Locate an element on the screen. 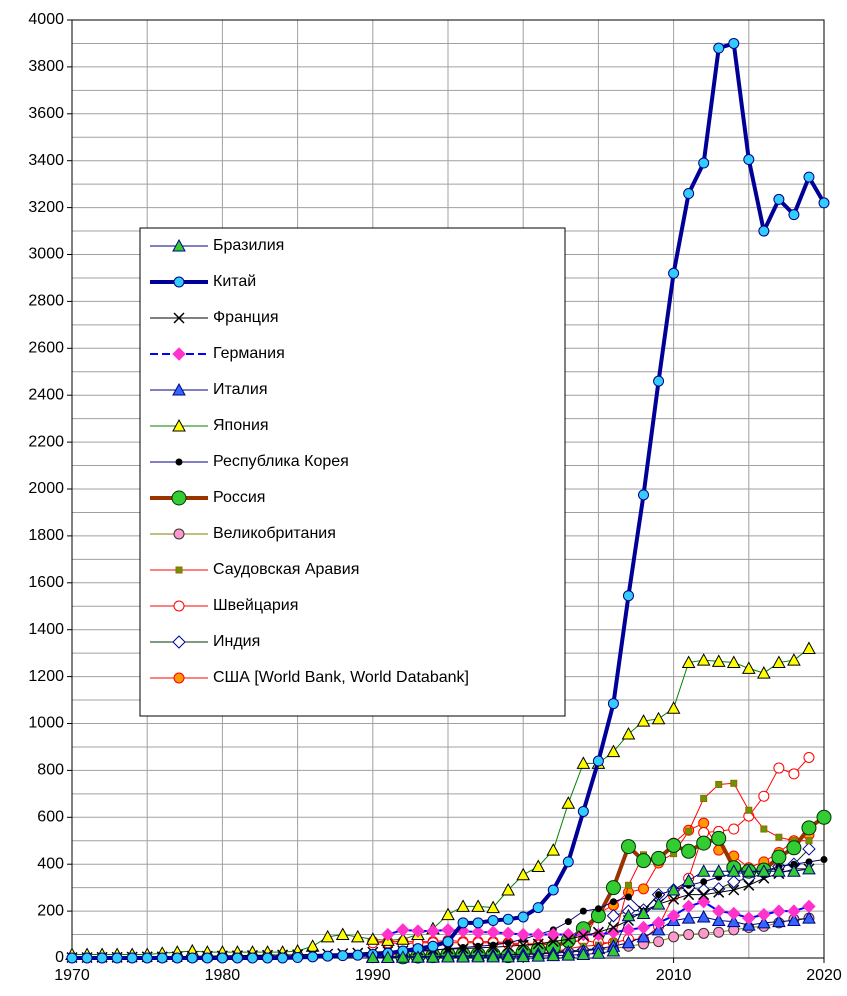 The image size is (847, 996). x-tick-label: 2000 is located at coordinates (523, 975).